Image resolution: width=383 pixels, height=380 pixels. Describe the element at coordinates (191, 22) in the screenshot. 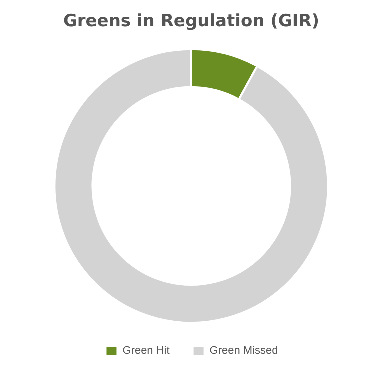

I see `chart-title: Greens in Regulation (GIR)` at that location.